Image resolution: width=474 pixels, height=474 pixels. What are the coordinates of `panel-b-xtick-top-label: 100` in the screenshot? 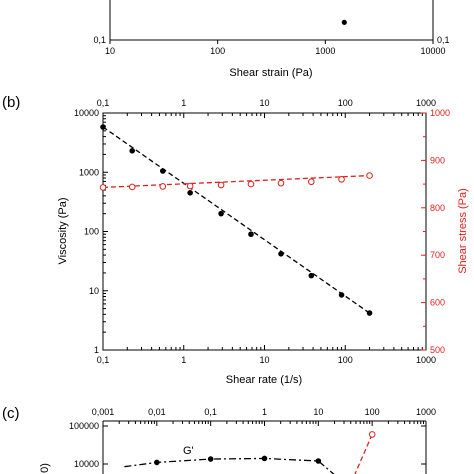 It's located at (345, 103).